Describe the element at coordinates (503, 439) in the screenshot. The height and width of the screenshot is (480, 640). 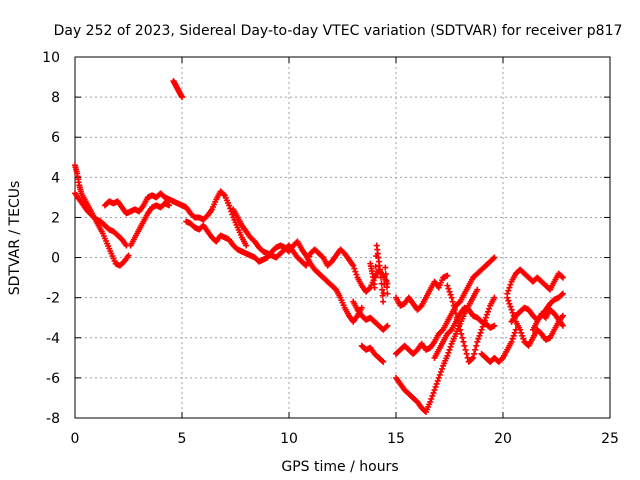
I see `x-tick-label: 20` at that location.